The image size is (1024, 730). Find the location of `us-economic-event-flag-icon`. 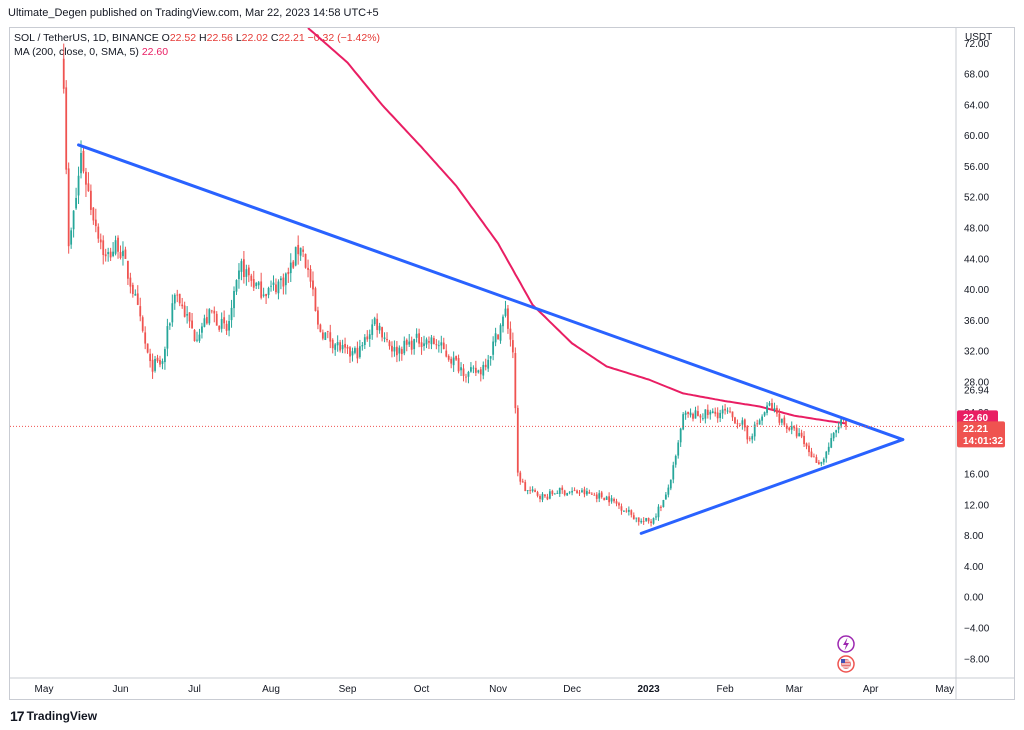

us-economic-event-flag-icon is located at coordinates (846, 664).